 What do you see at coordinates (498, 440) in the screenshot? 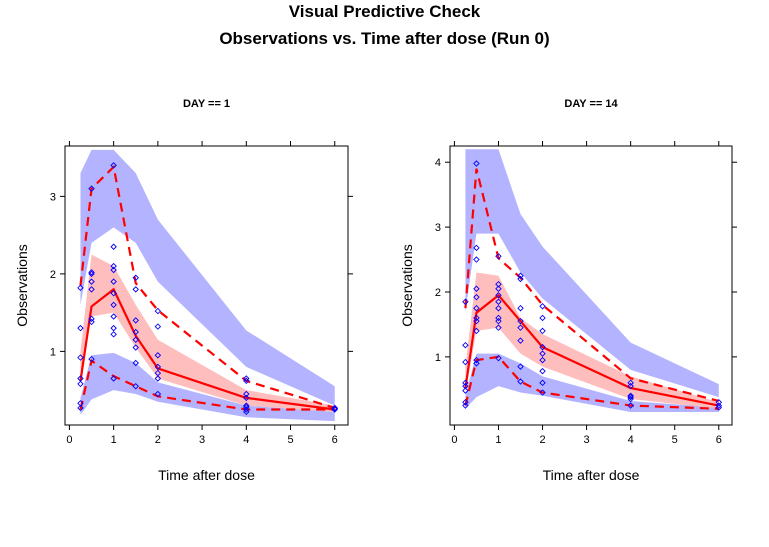
I see `x-tick-label: 1` at bounding box center [498, 440].